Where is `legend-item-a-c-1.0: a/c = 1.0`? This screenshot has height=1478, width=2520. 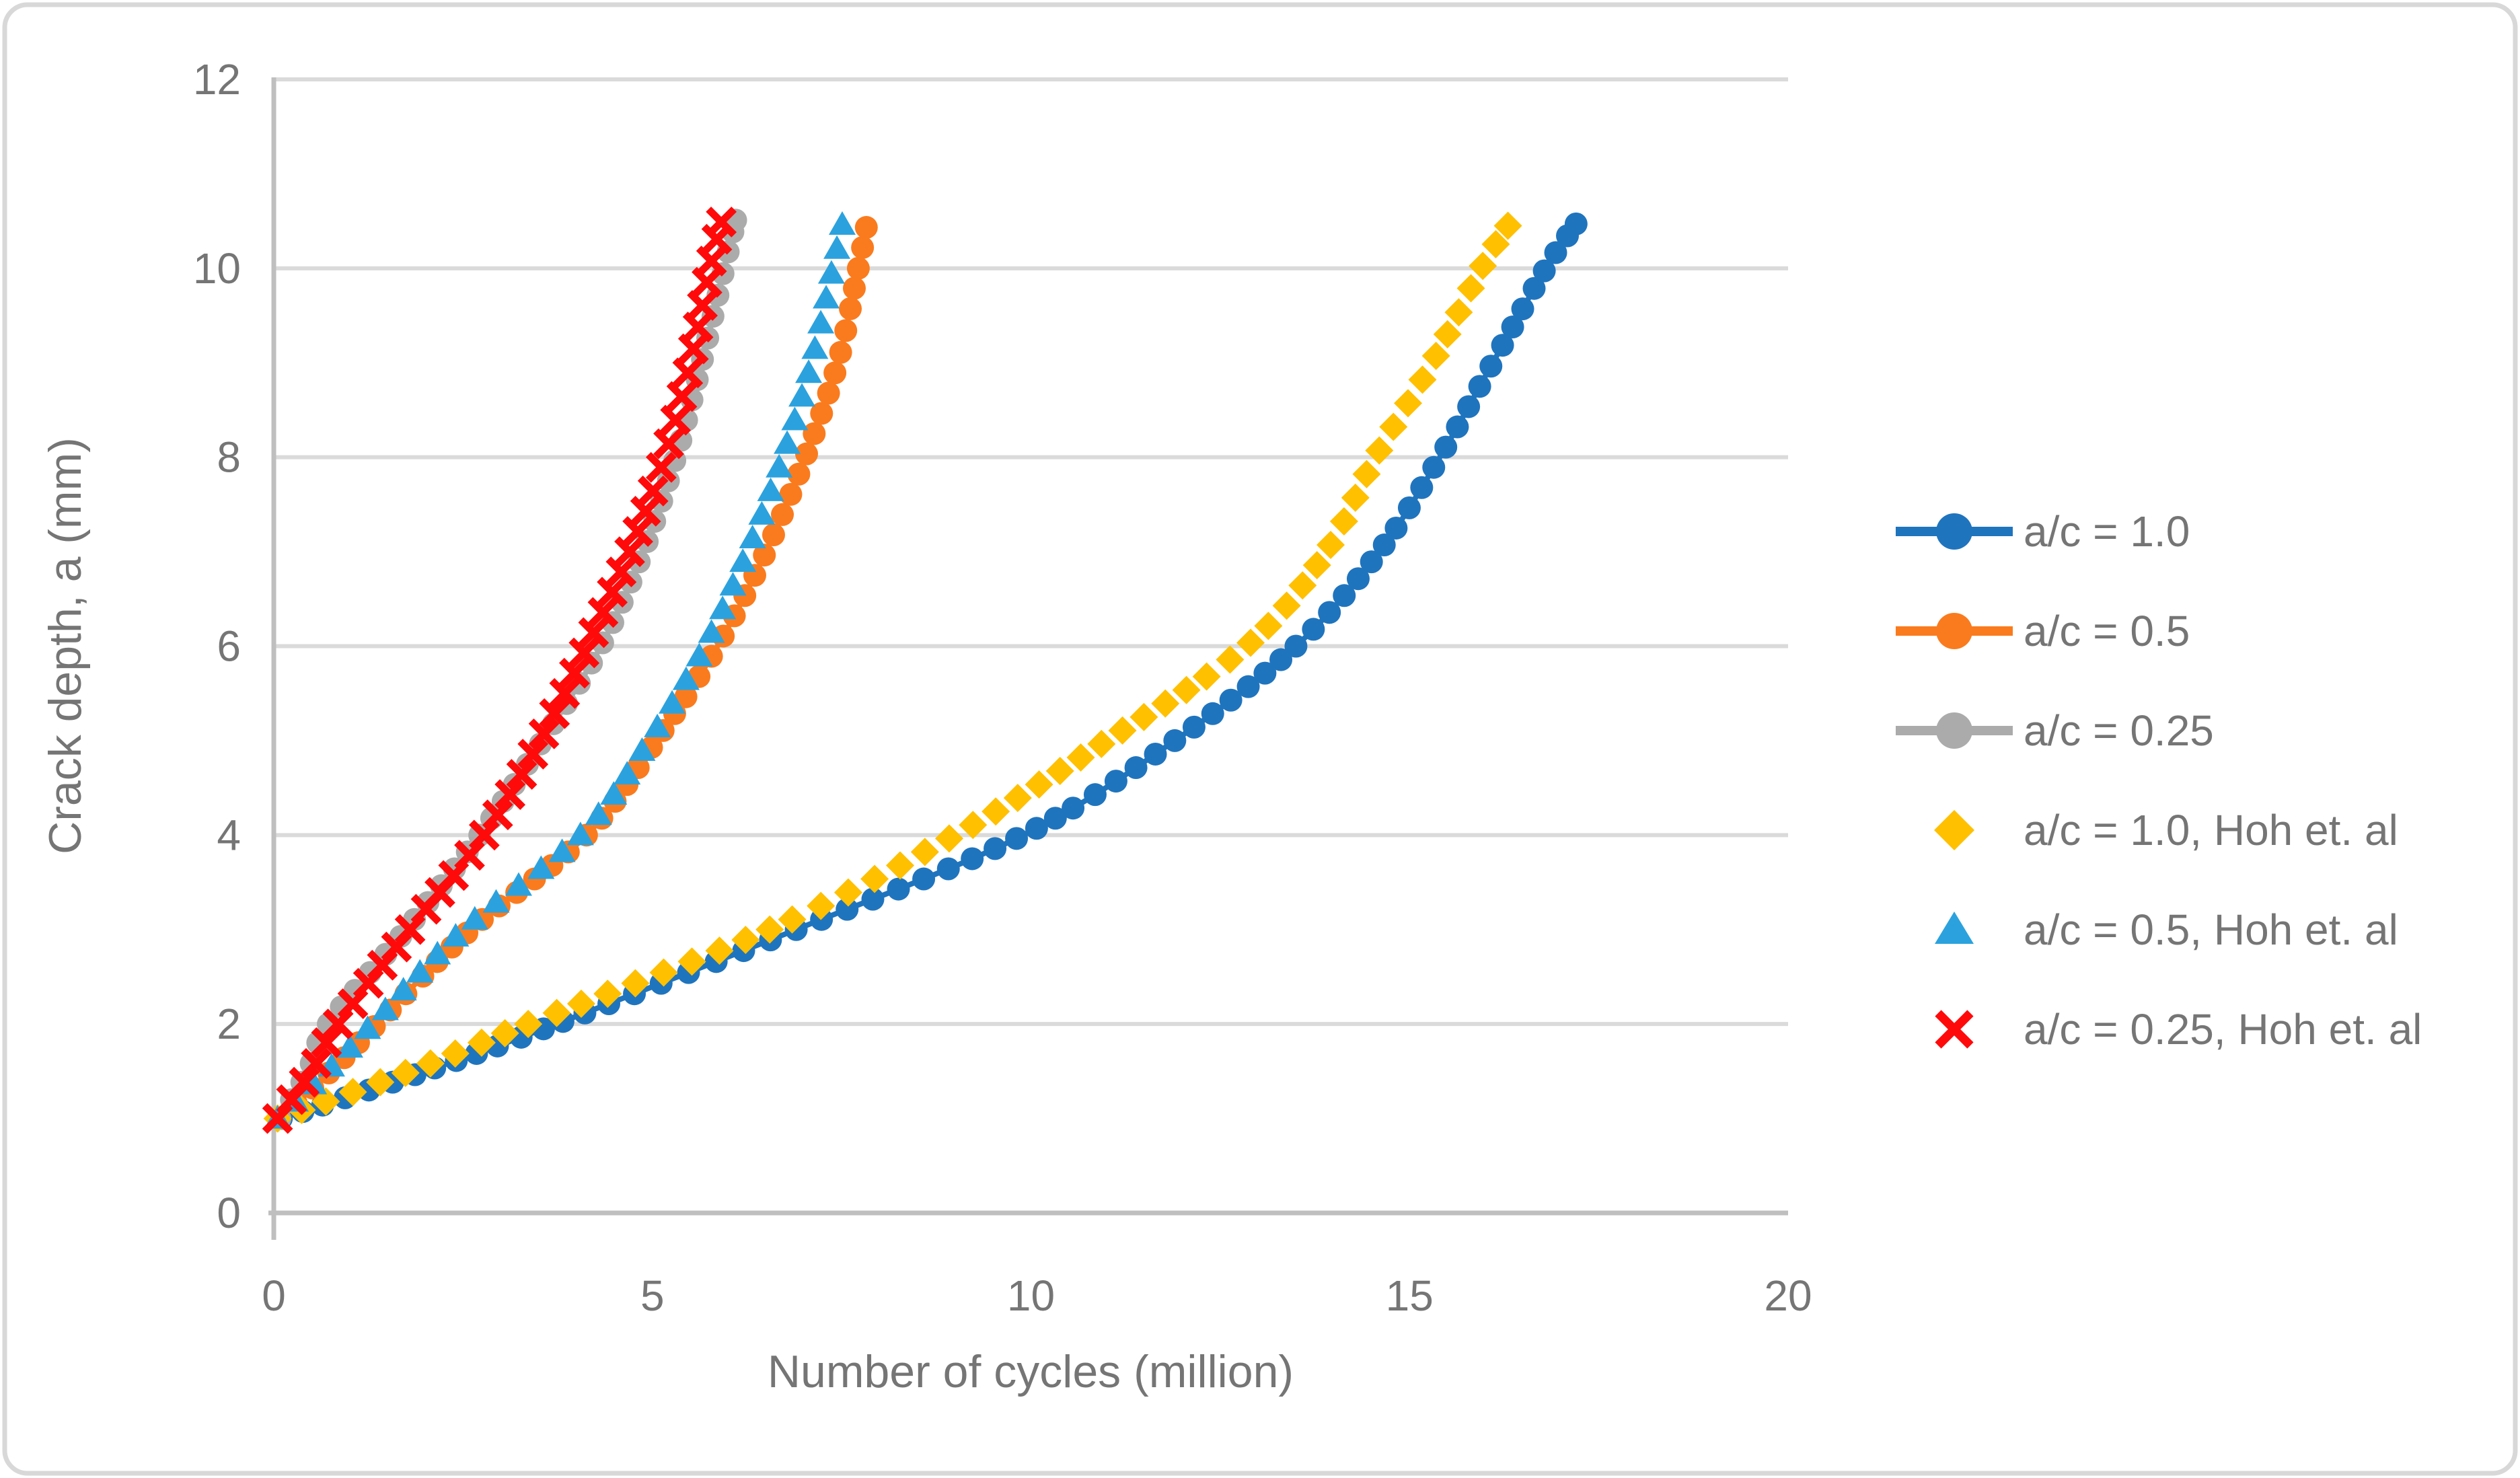 legend-item-a-c-1.0: a/c = 1.0 is located at coordinates (2043, 531).